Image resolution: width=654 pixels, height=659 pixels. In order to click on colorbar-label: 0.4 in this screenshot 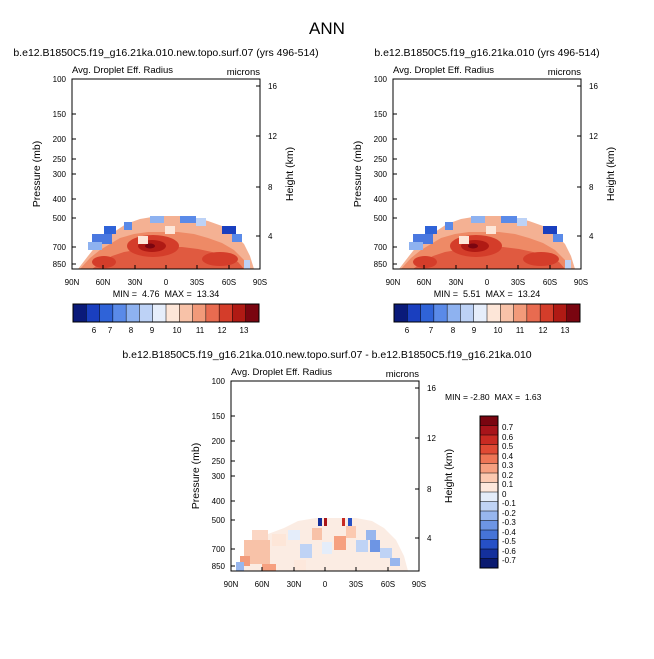, I will do `click(508, 456)`.